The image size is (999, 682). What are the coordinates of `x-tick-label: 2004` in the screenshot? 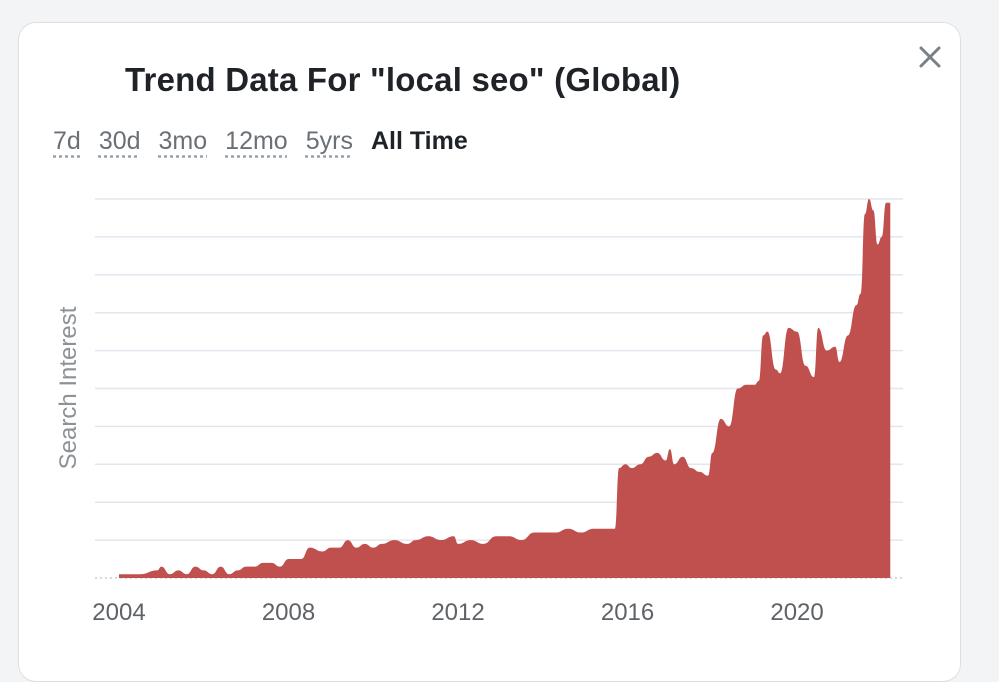 It's located at (118, 612).